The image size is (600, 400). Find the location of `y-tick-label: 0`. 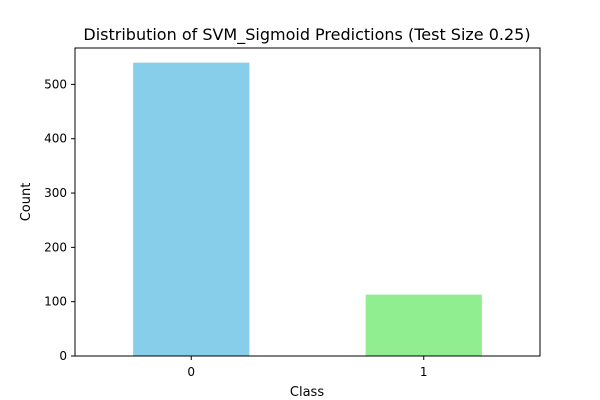

y-tick-label: 0 is located at coordinates (63, 356).